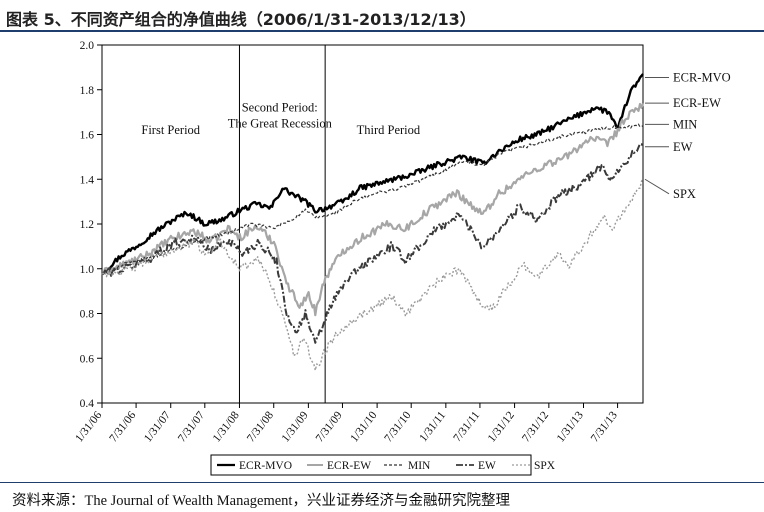  What do you see at coordinates (349, 466) in the screenshot?
I see `legend-label-ecr-ew: ECR-EW` at bounding box center [349, 466].